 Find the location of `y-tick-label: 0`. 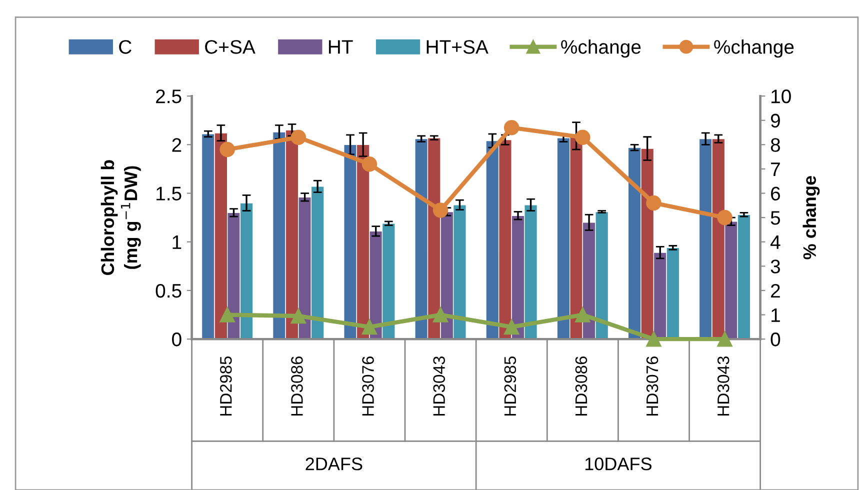

y-tick-label: 0 is located at coordinates (177, 339).